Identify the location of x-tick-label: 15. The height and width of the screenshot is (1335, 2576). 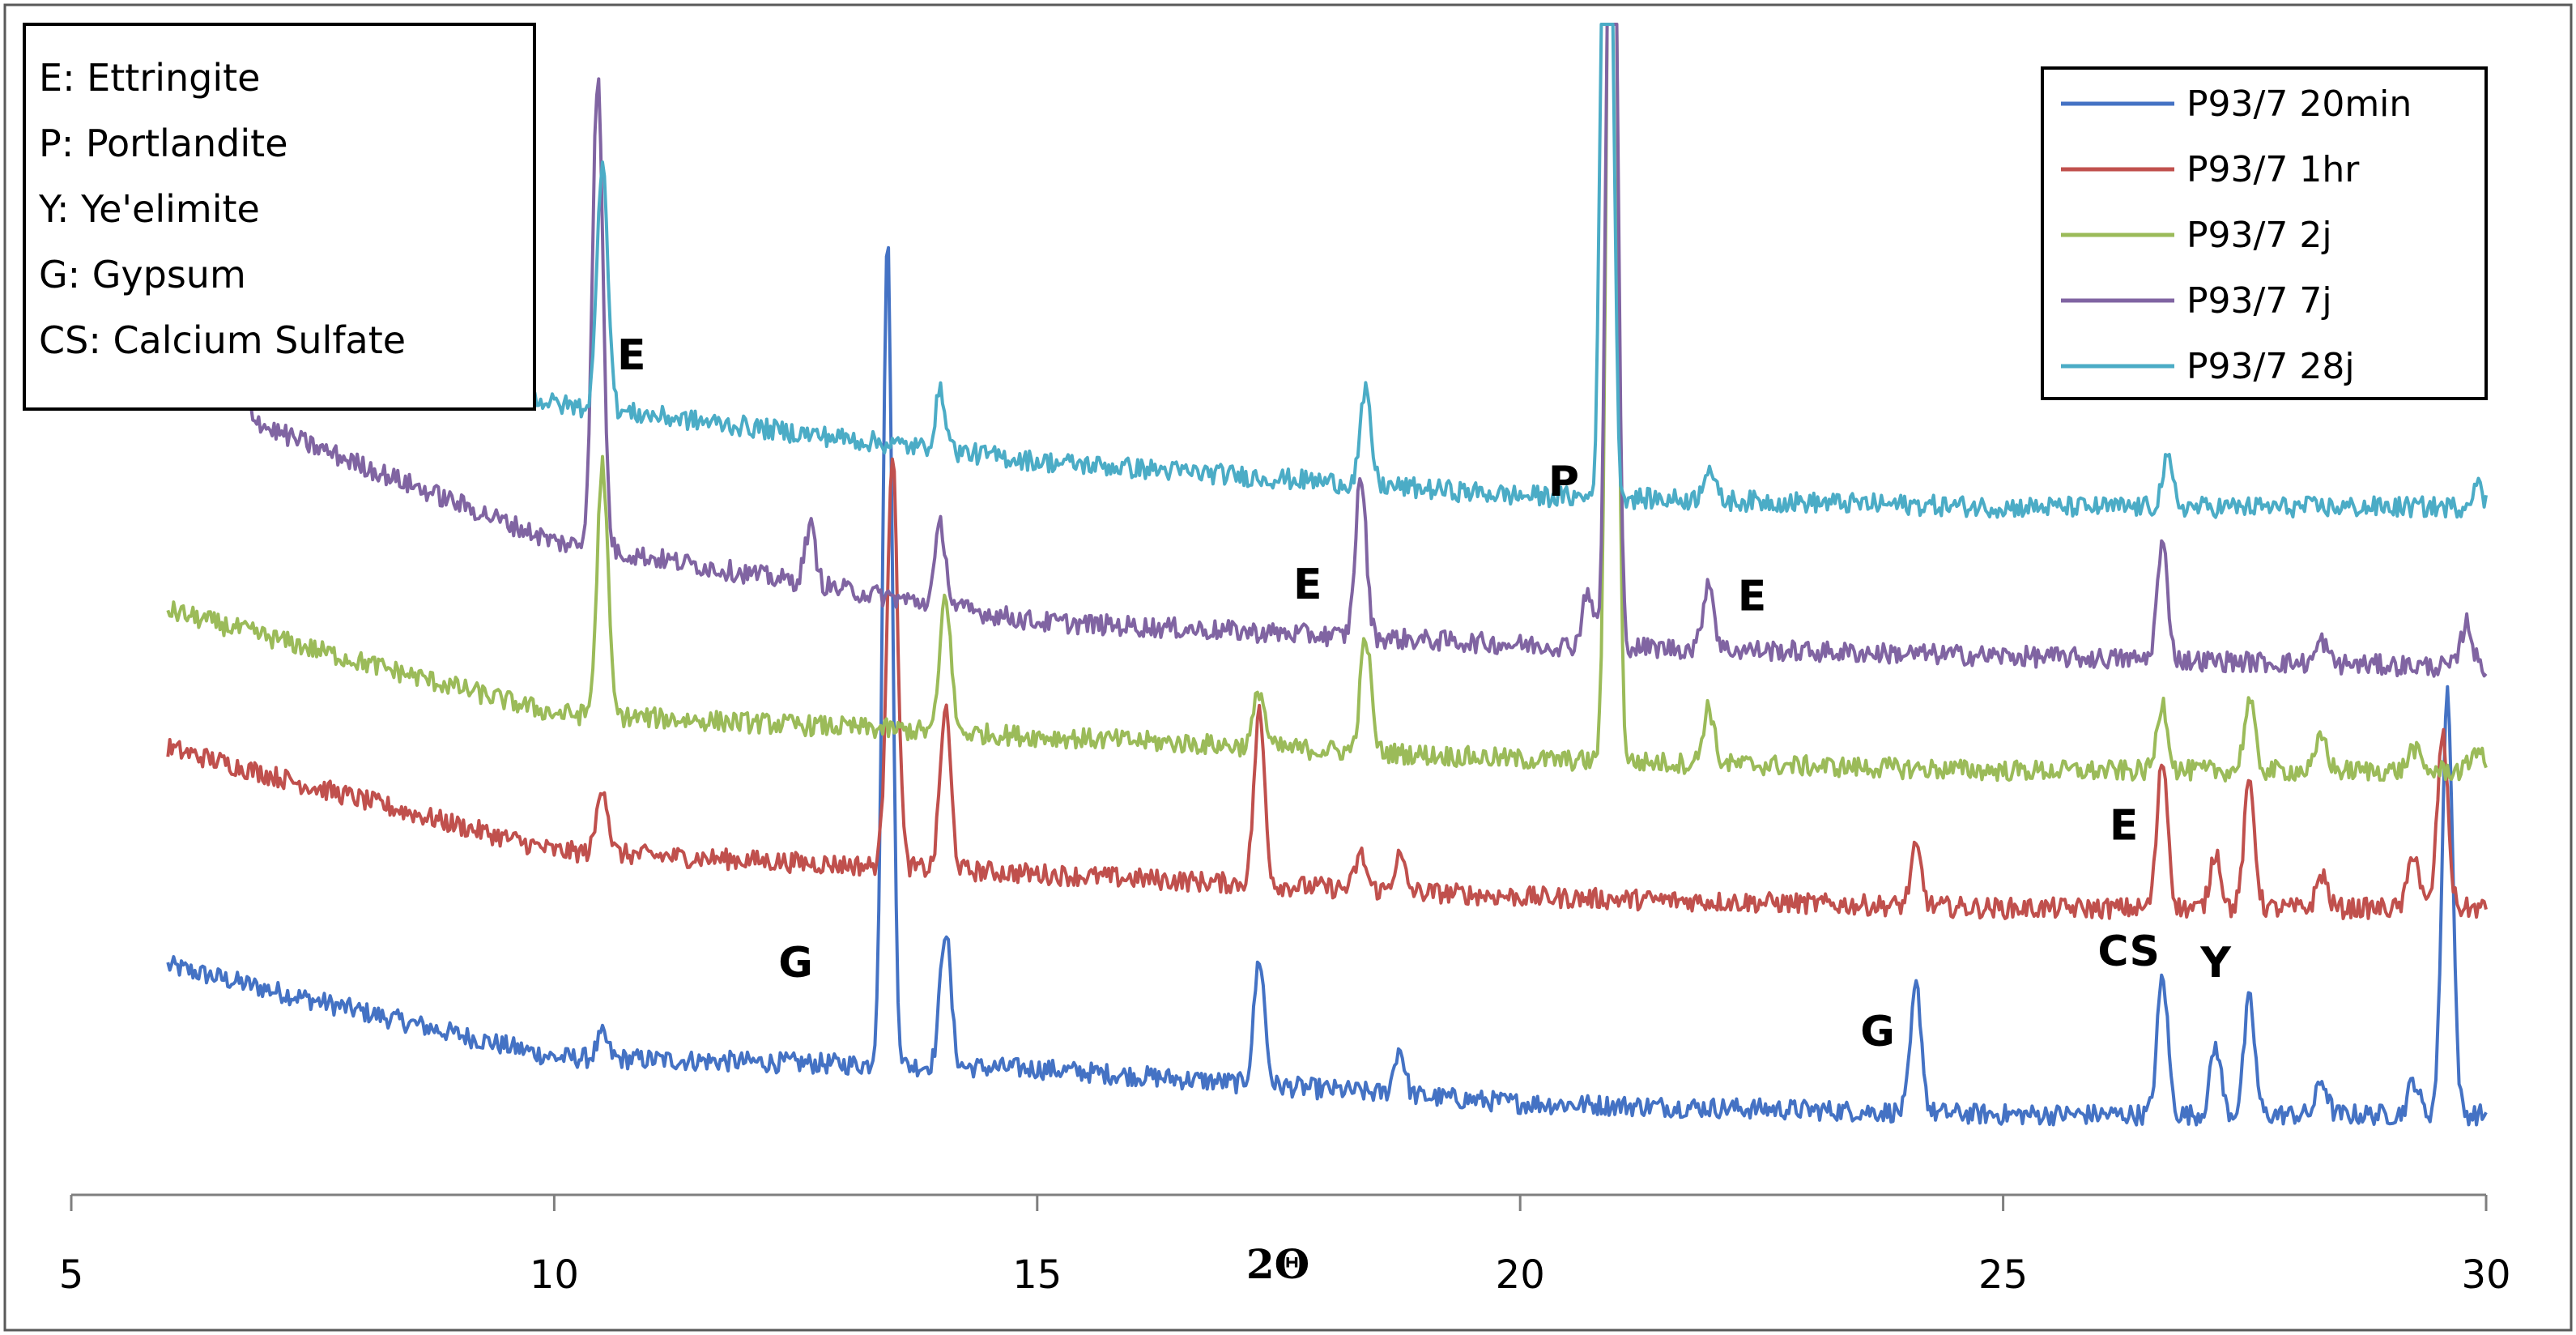
(1037, 1275).